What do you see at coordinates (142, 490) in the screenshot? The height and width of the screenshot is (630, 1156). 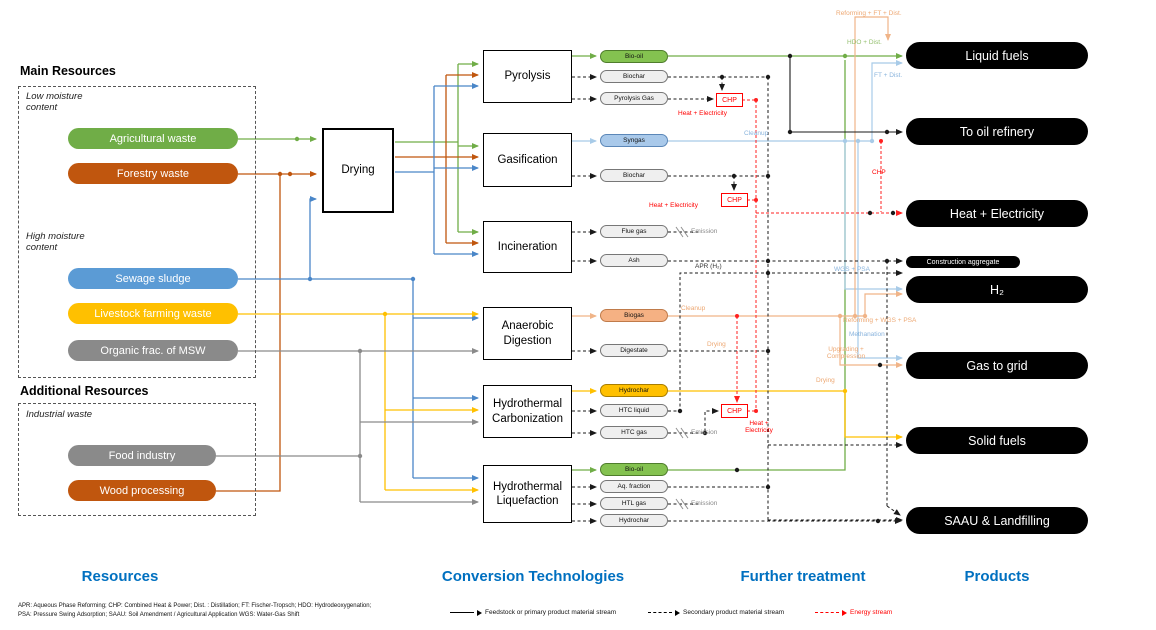 I see `resource-wood-processing: Wood processing` at bounding box center [142, 490].